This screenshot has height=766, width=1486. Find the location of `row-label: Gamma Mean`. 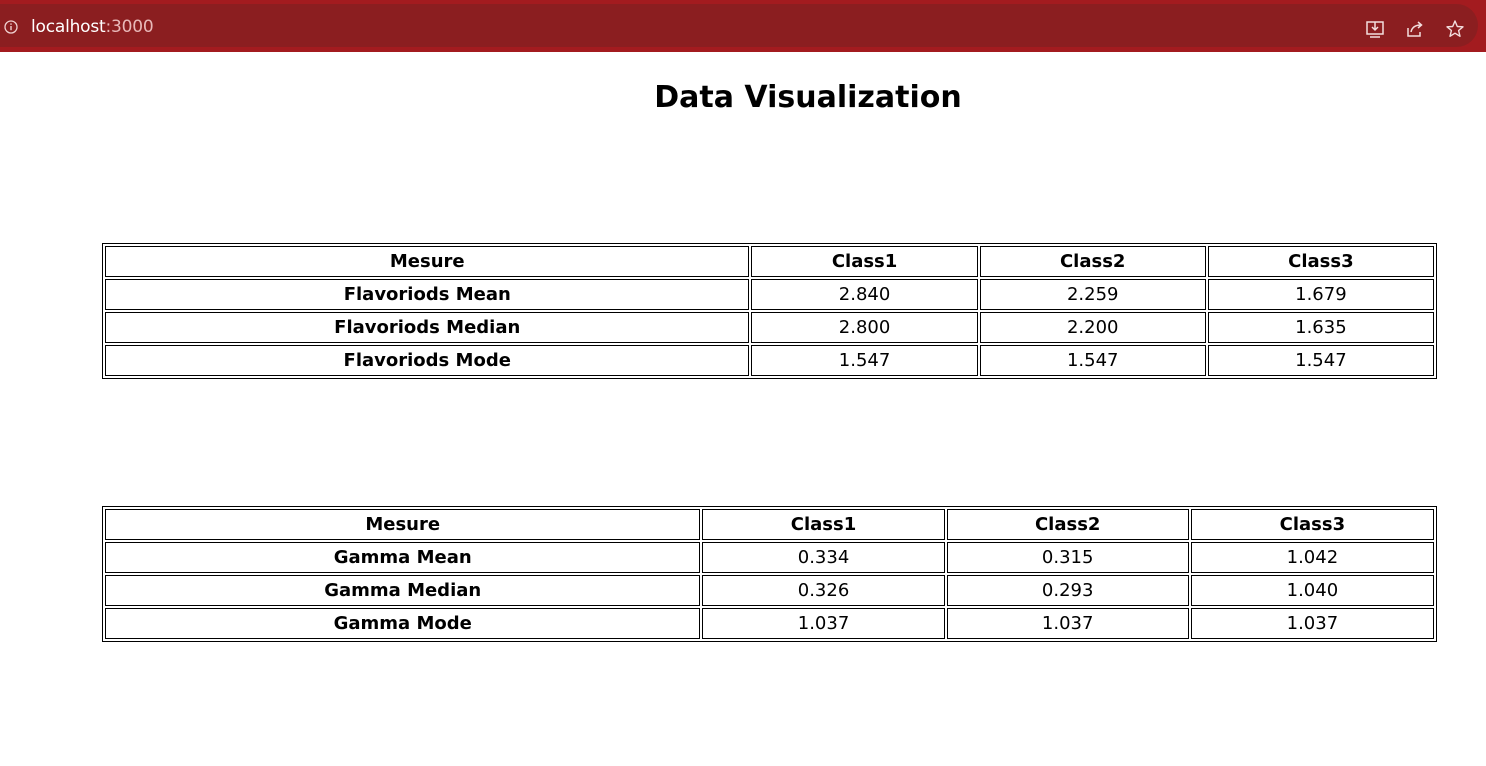

row-label: Gamma Mean is located at coordinates (403, 557).